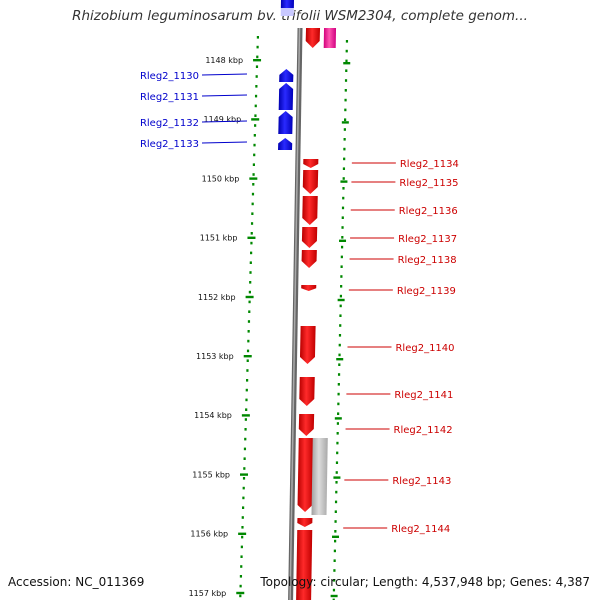 Image resolution: width=600 pixels, height=600 pixels. I want to click on gene-label-left: Rleg2_1133, so click(169, 144).